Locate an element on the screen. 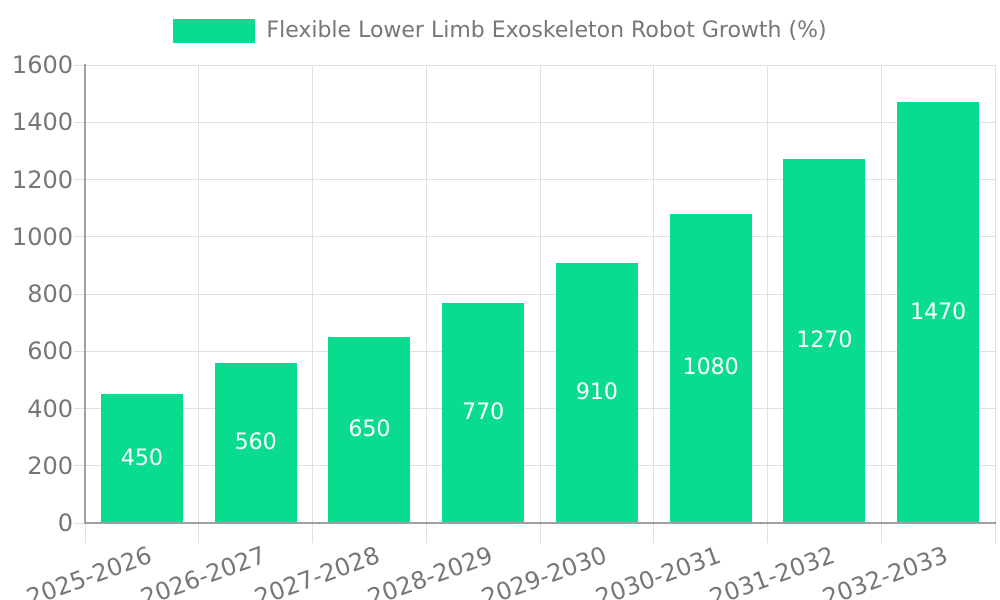  y-axis-tick-label: 200 is located at coordinates (50, 465).